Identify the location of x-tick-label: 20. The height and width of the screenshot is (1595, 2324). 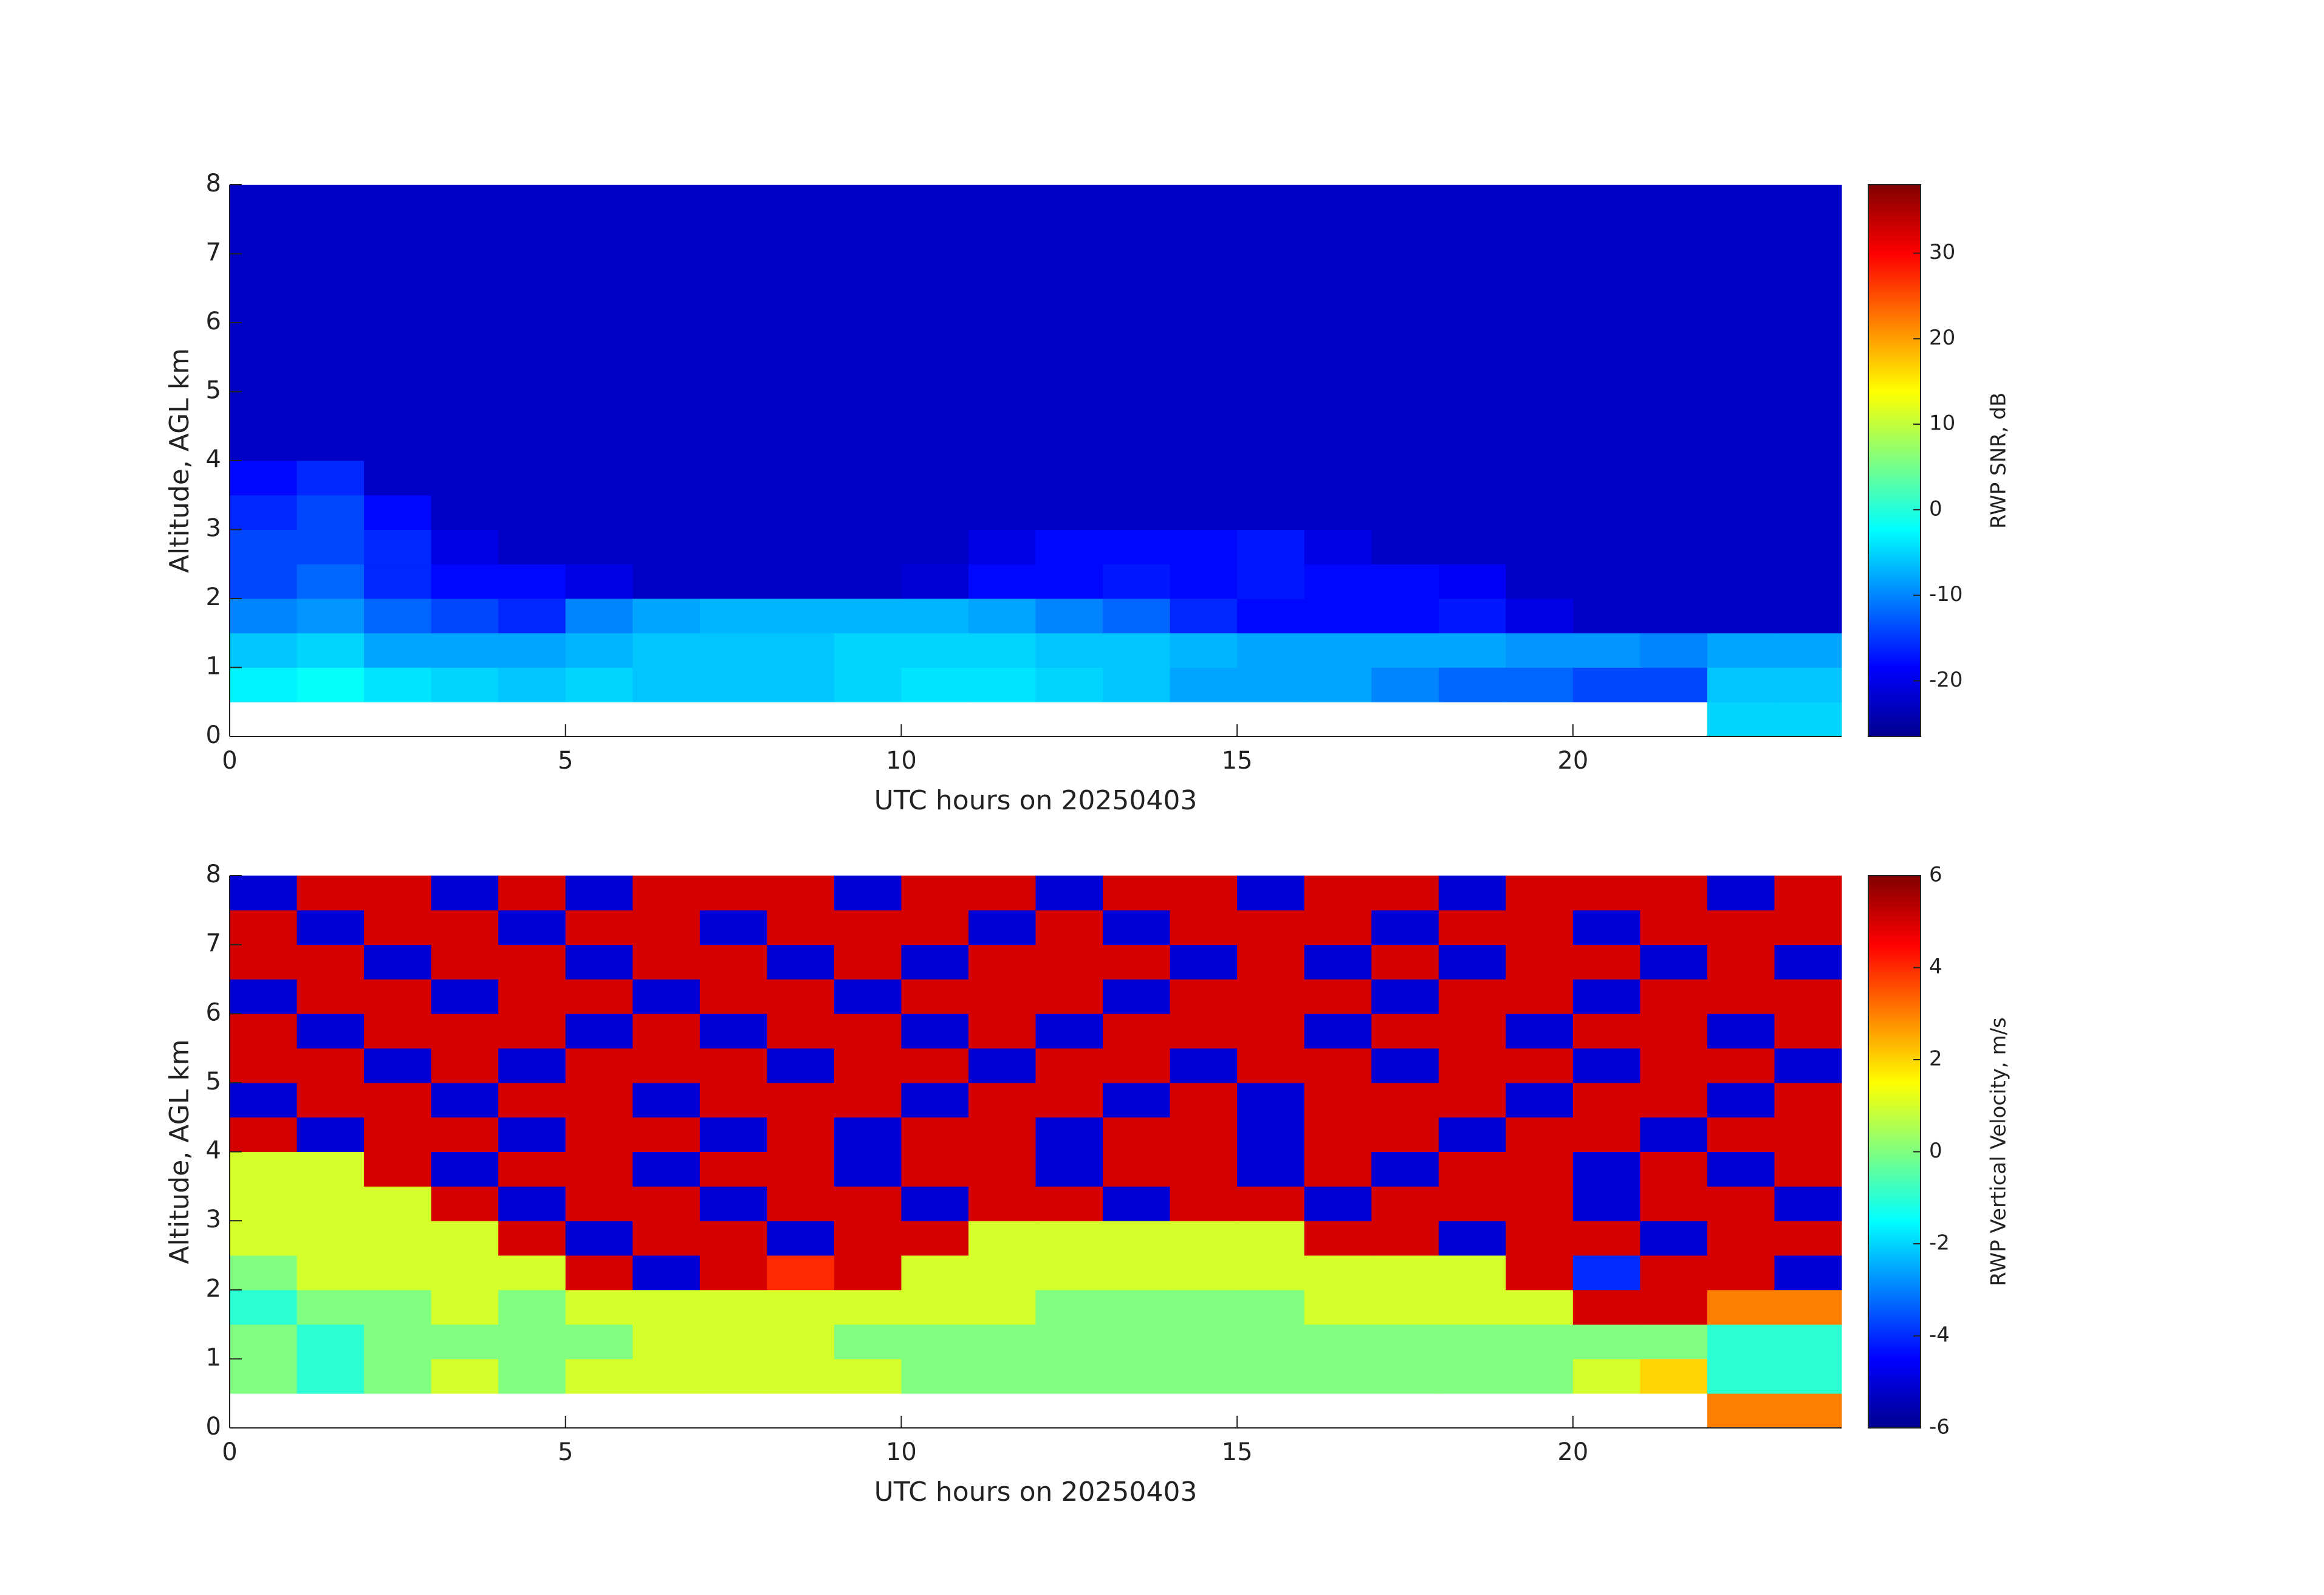
(1572, 761).